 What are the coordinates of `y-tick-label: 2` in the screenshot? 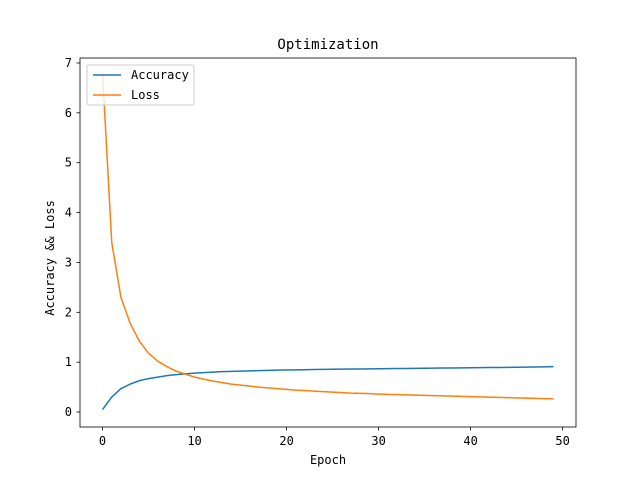 It's located at (68, 312).